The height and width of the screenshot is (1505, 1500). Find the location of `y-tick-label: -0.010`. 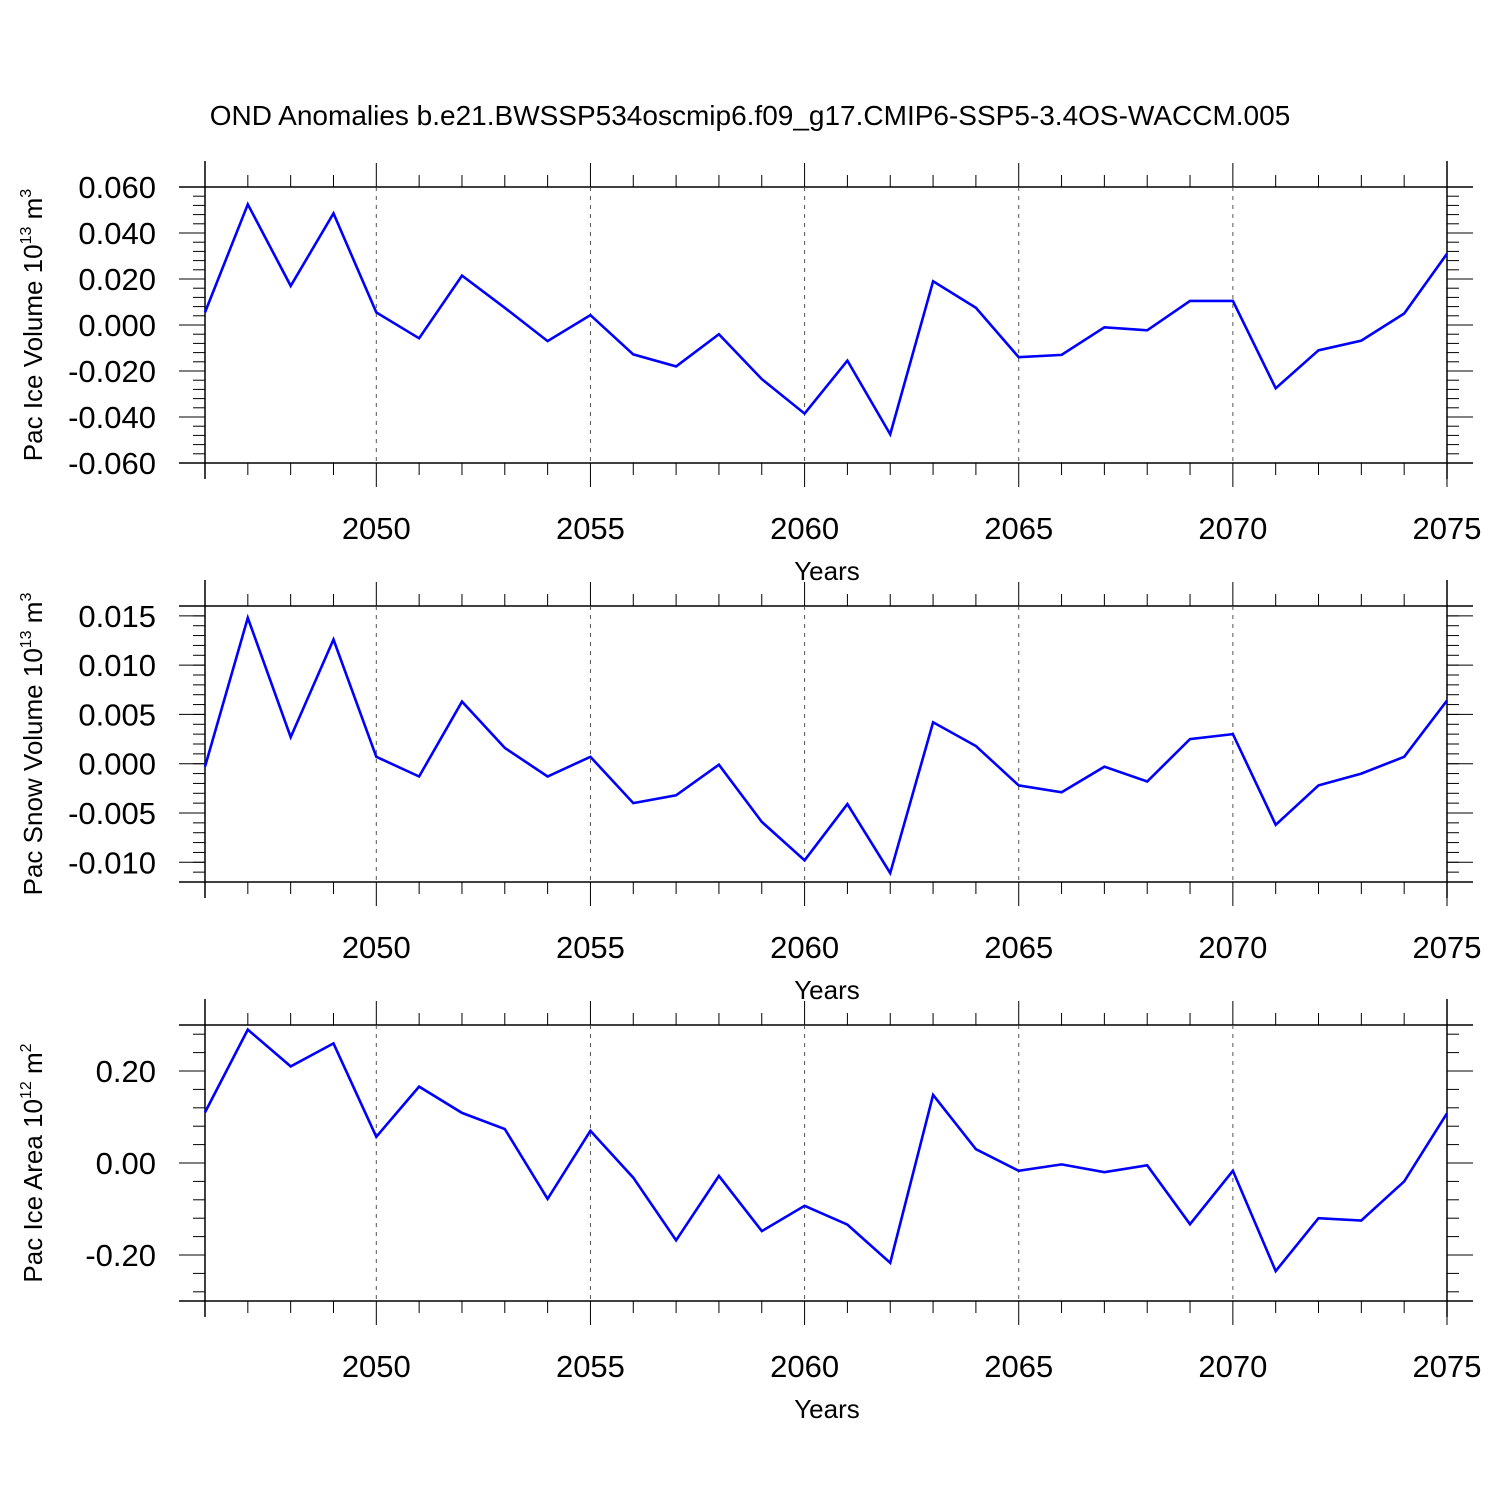

y-tick-label: -0.010 is located at coordinates (112, 862).